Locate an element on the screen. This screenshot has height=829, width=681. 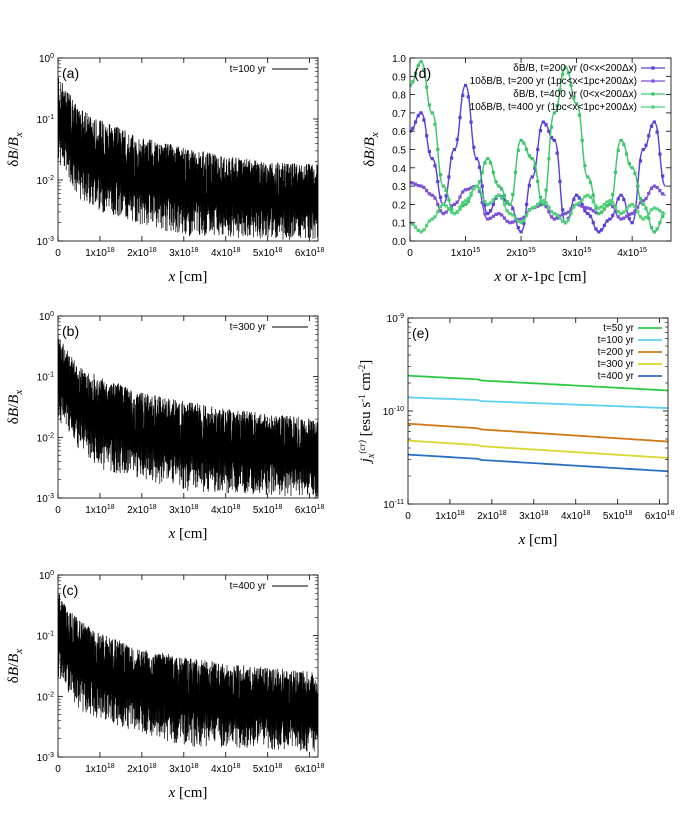
plot-area-a is located at coordinates (188, 158).